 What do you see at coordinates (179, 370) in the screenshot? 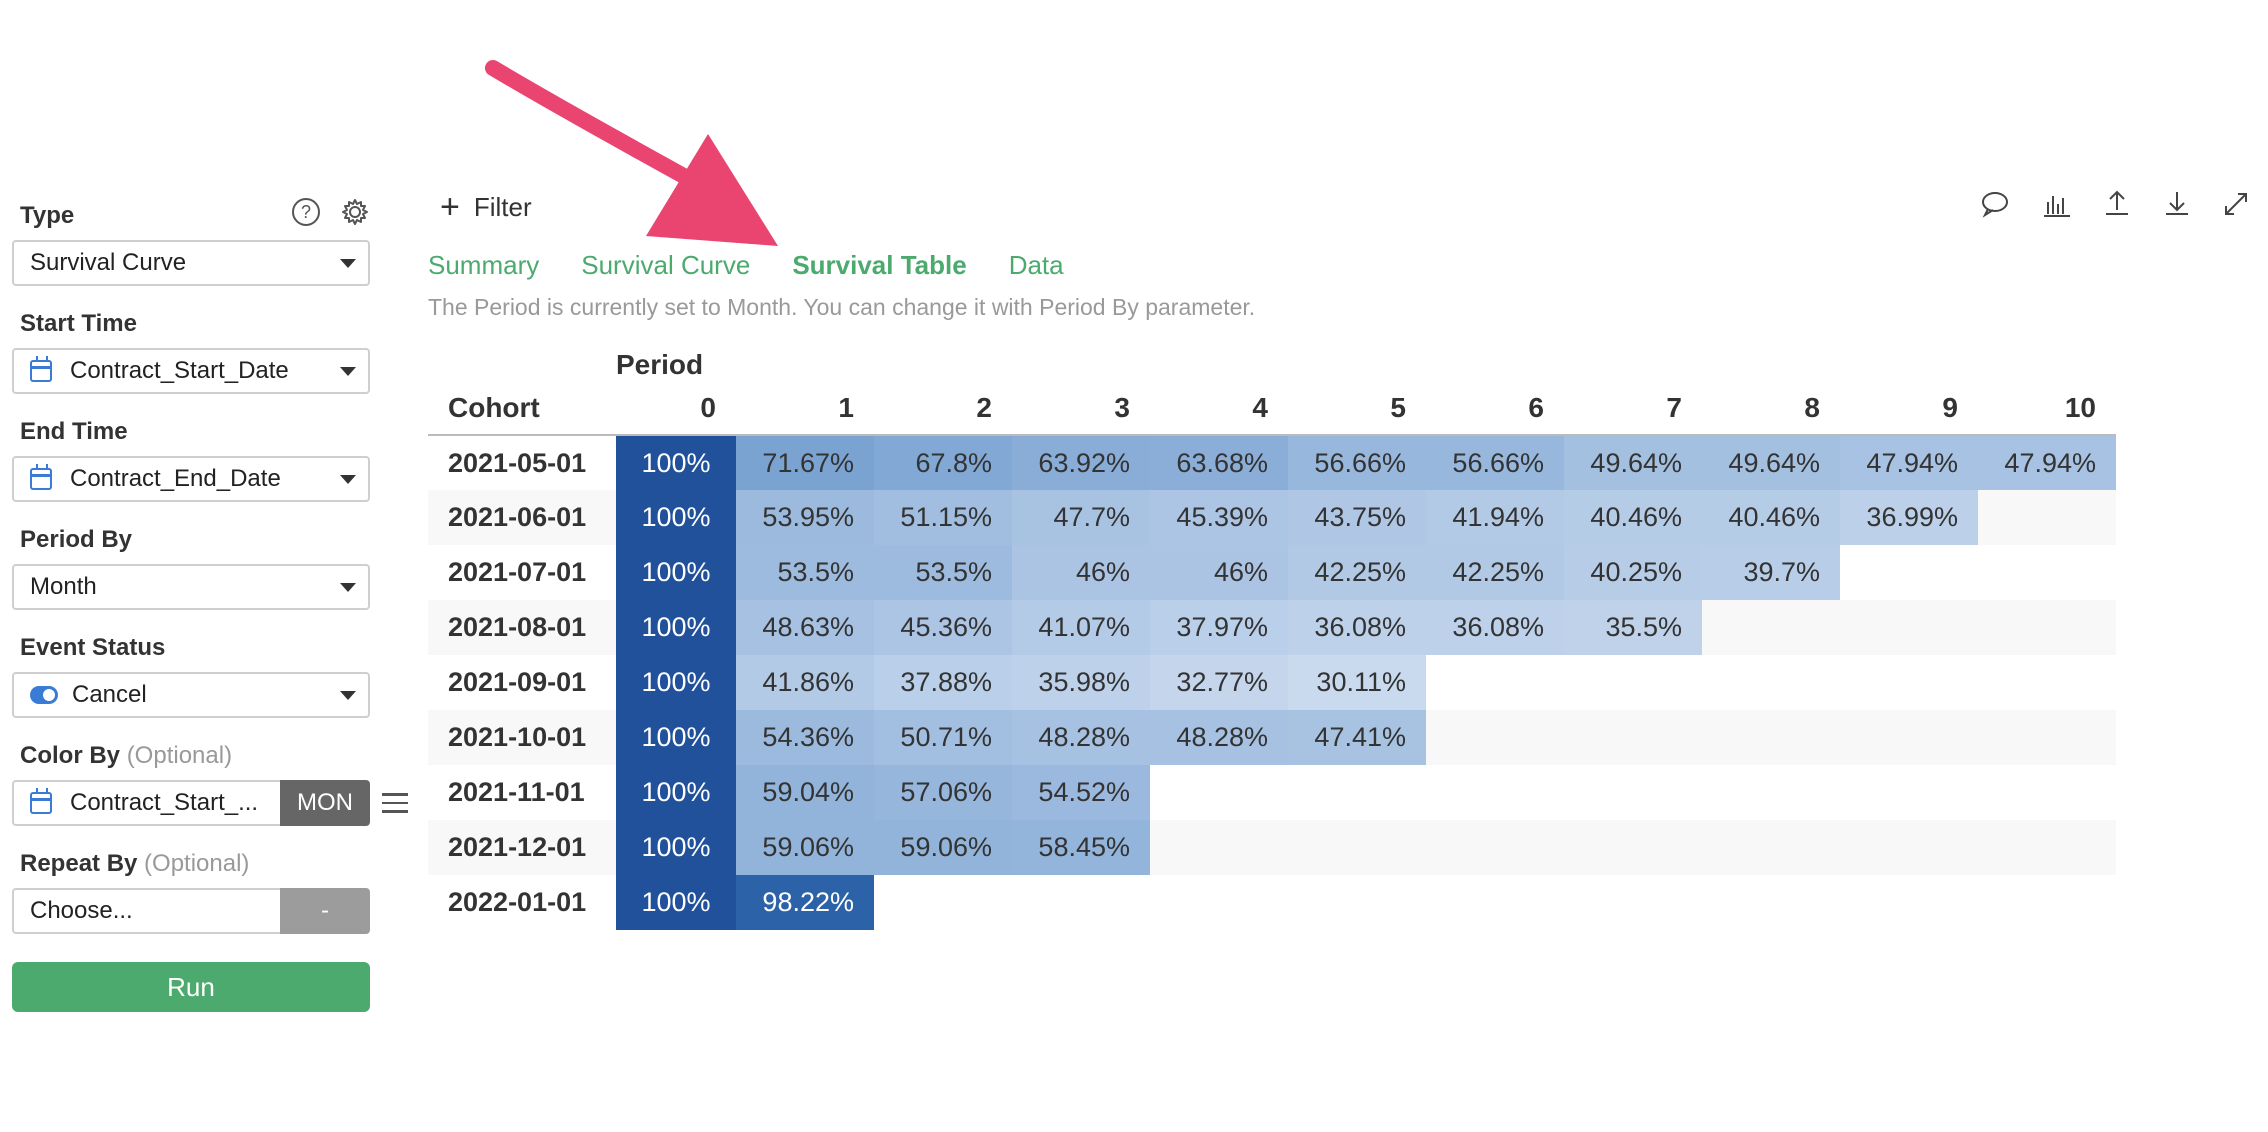
I see `start-time-value: Contract_Start_Date` at bounding box center [179, 370].